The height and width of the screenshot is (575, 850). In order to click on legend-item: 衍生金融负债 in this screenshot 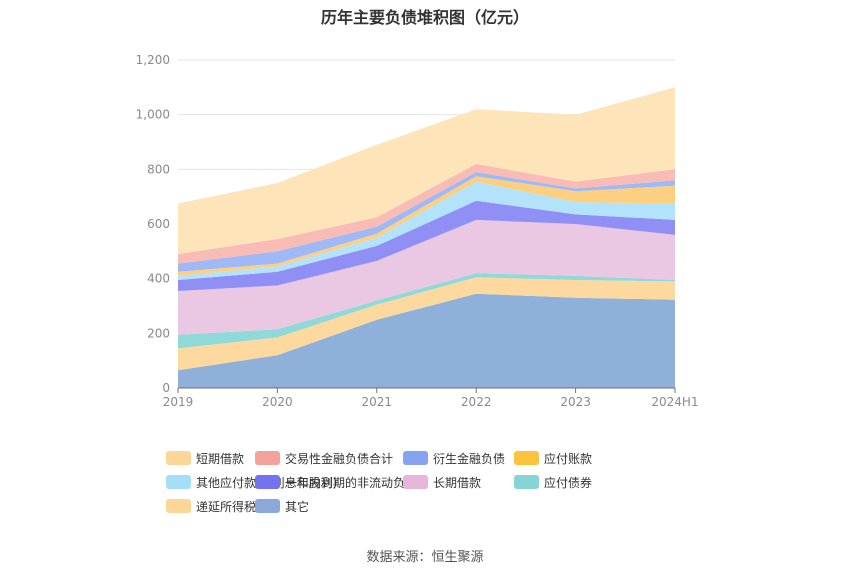, I will do `click(454, 458)`.